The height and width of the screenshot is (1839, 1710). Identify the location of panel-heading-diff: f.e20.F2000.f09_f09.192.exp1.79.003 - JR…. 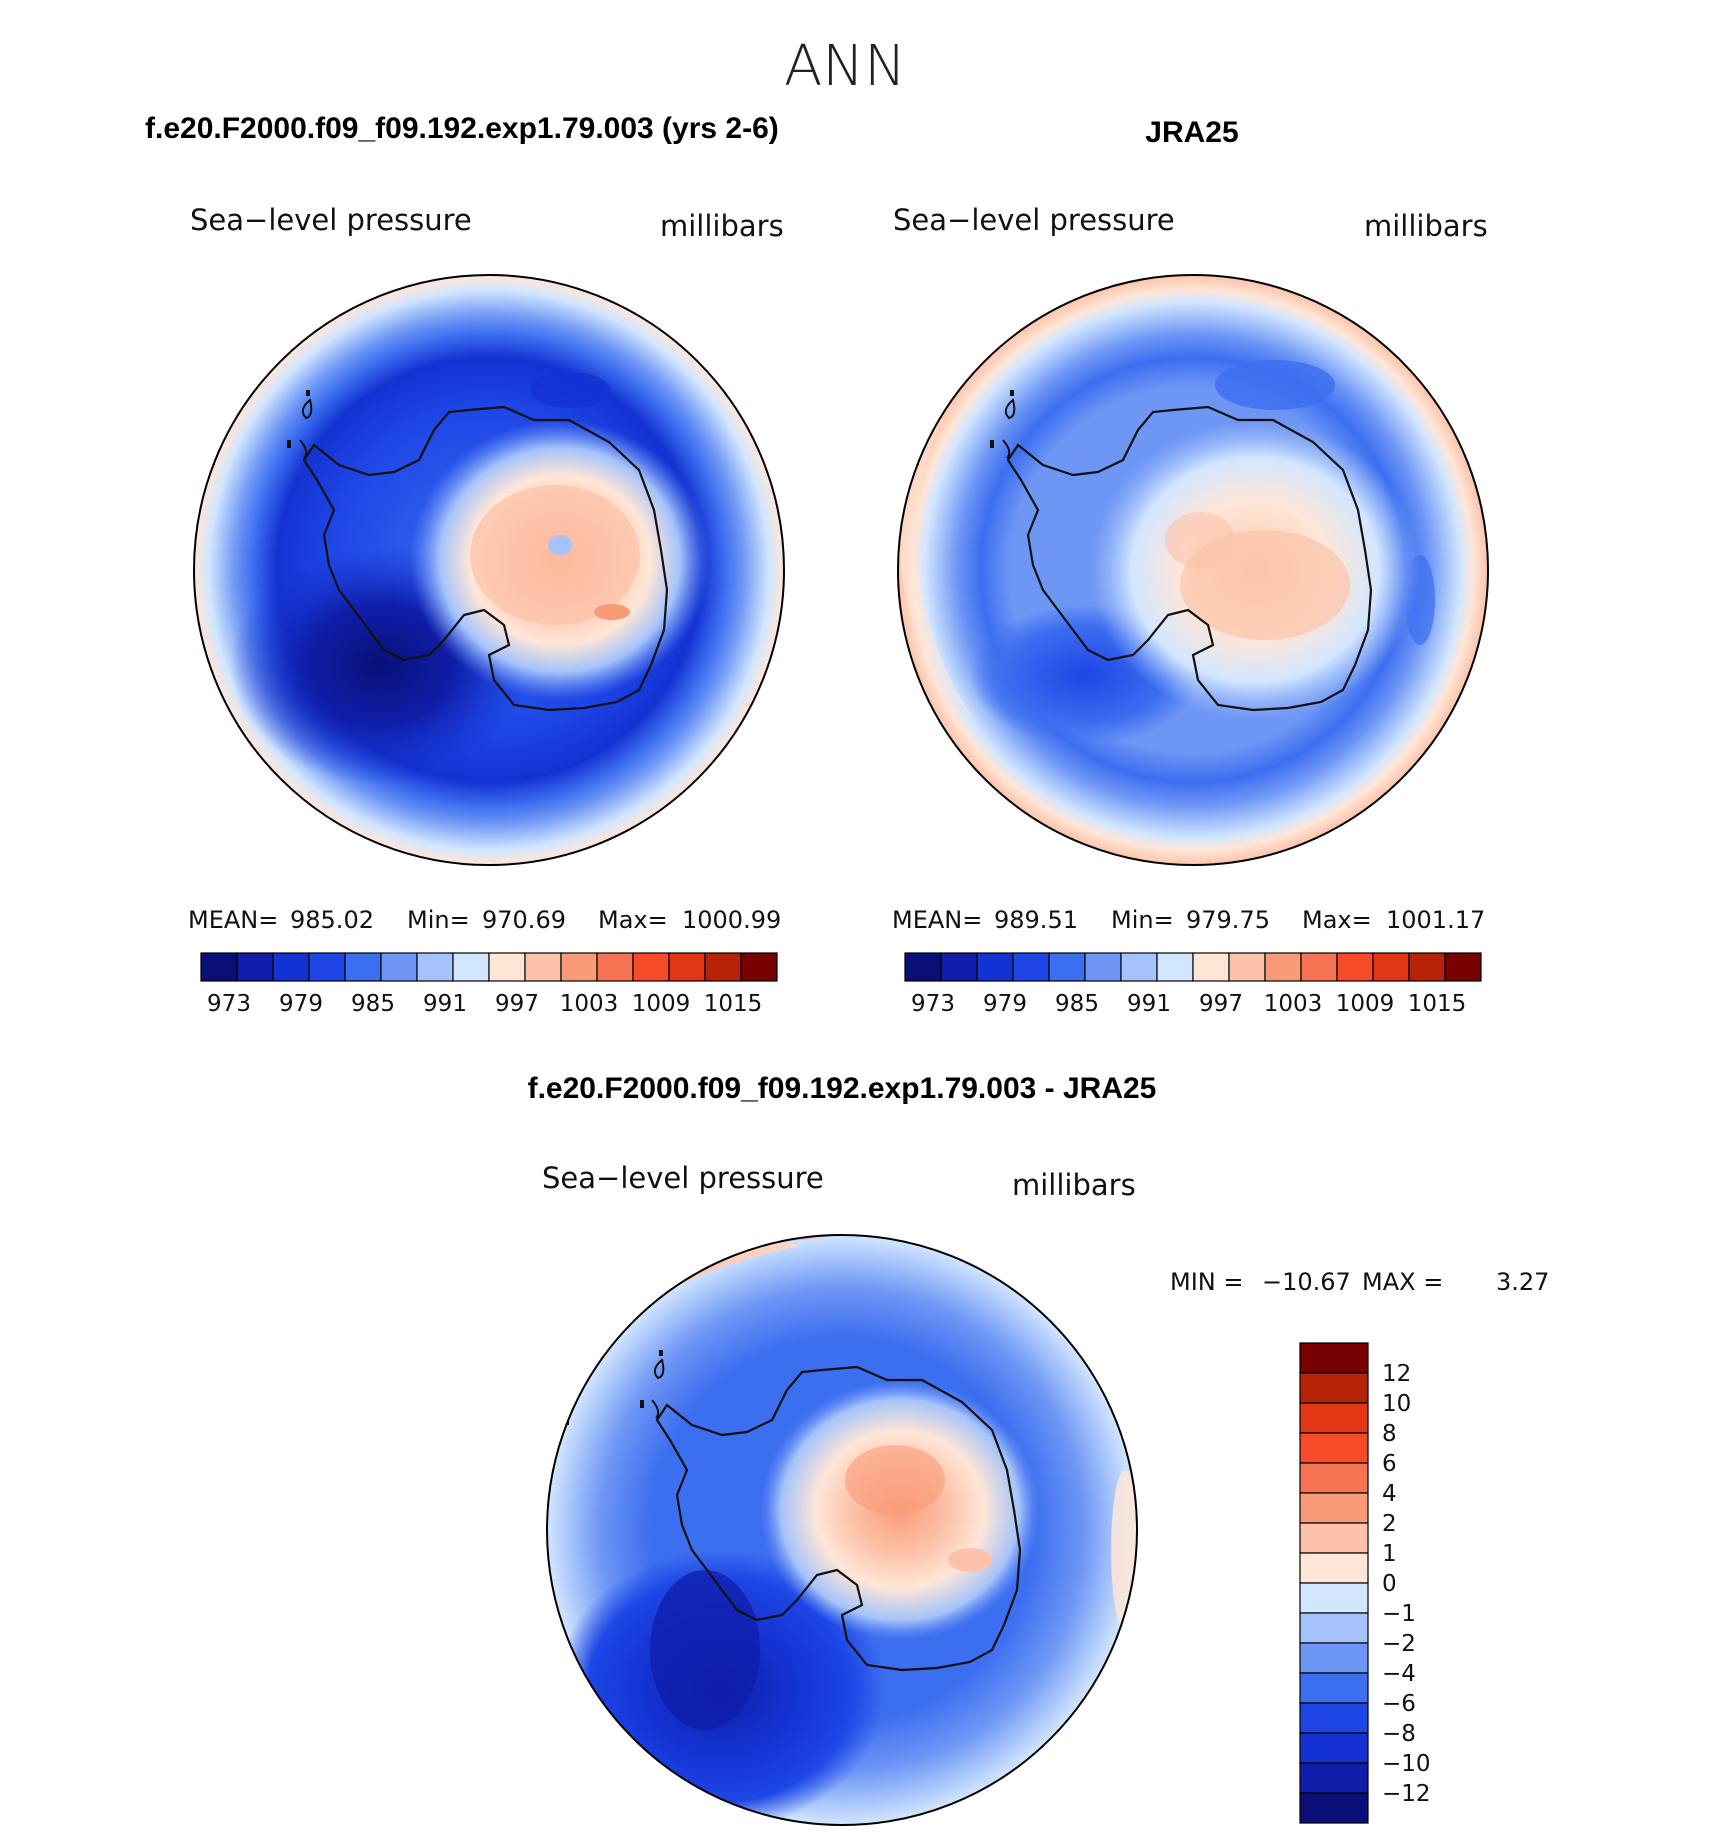
(842, 1088).